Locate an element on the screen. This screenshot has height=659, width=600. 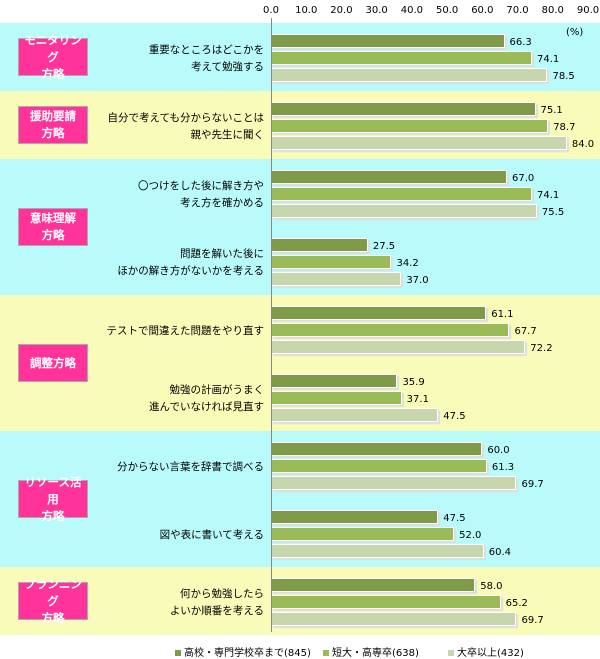
item-label-line: 何から勉強したら is located at coordinates (222, 594).